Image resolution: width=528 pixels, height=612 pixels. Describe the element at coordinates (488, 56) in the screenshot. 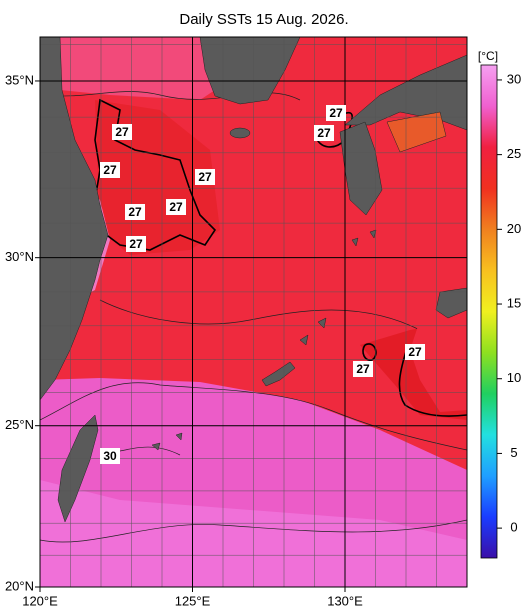

I see `colorbar-unit: [°C]` at that location.